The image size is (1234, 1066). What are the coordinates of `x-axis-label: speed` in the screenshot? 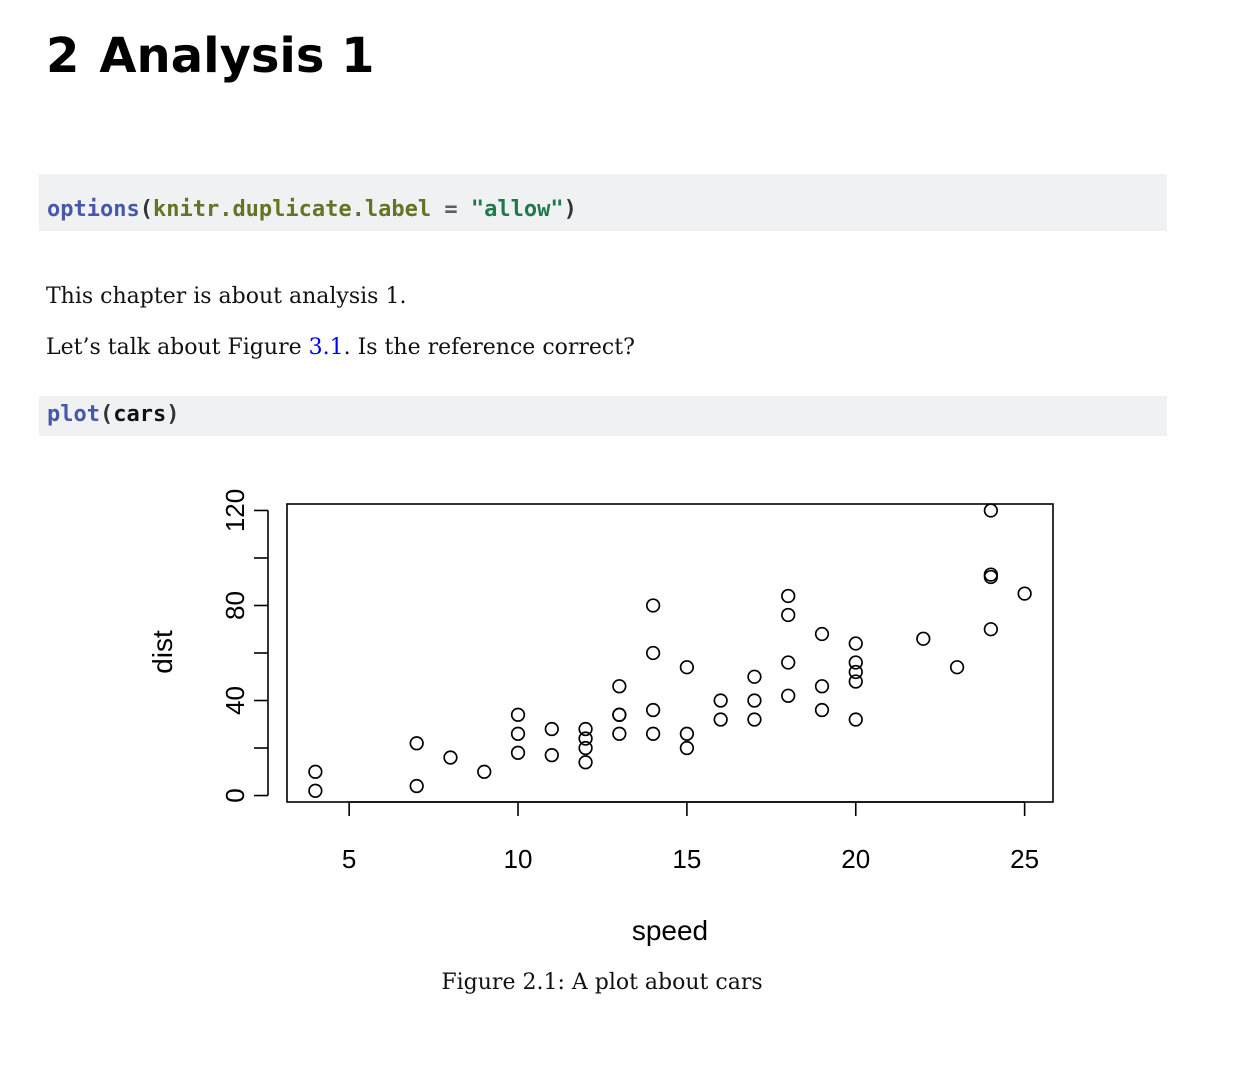 It's located at (670, 930).